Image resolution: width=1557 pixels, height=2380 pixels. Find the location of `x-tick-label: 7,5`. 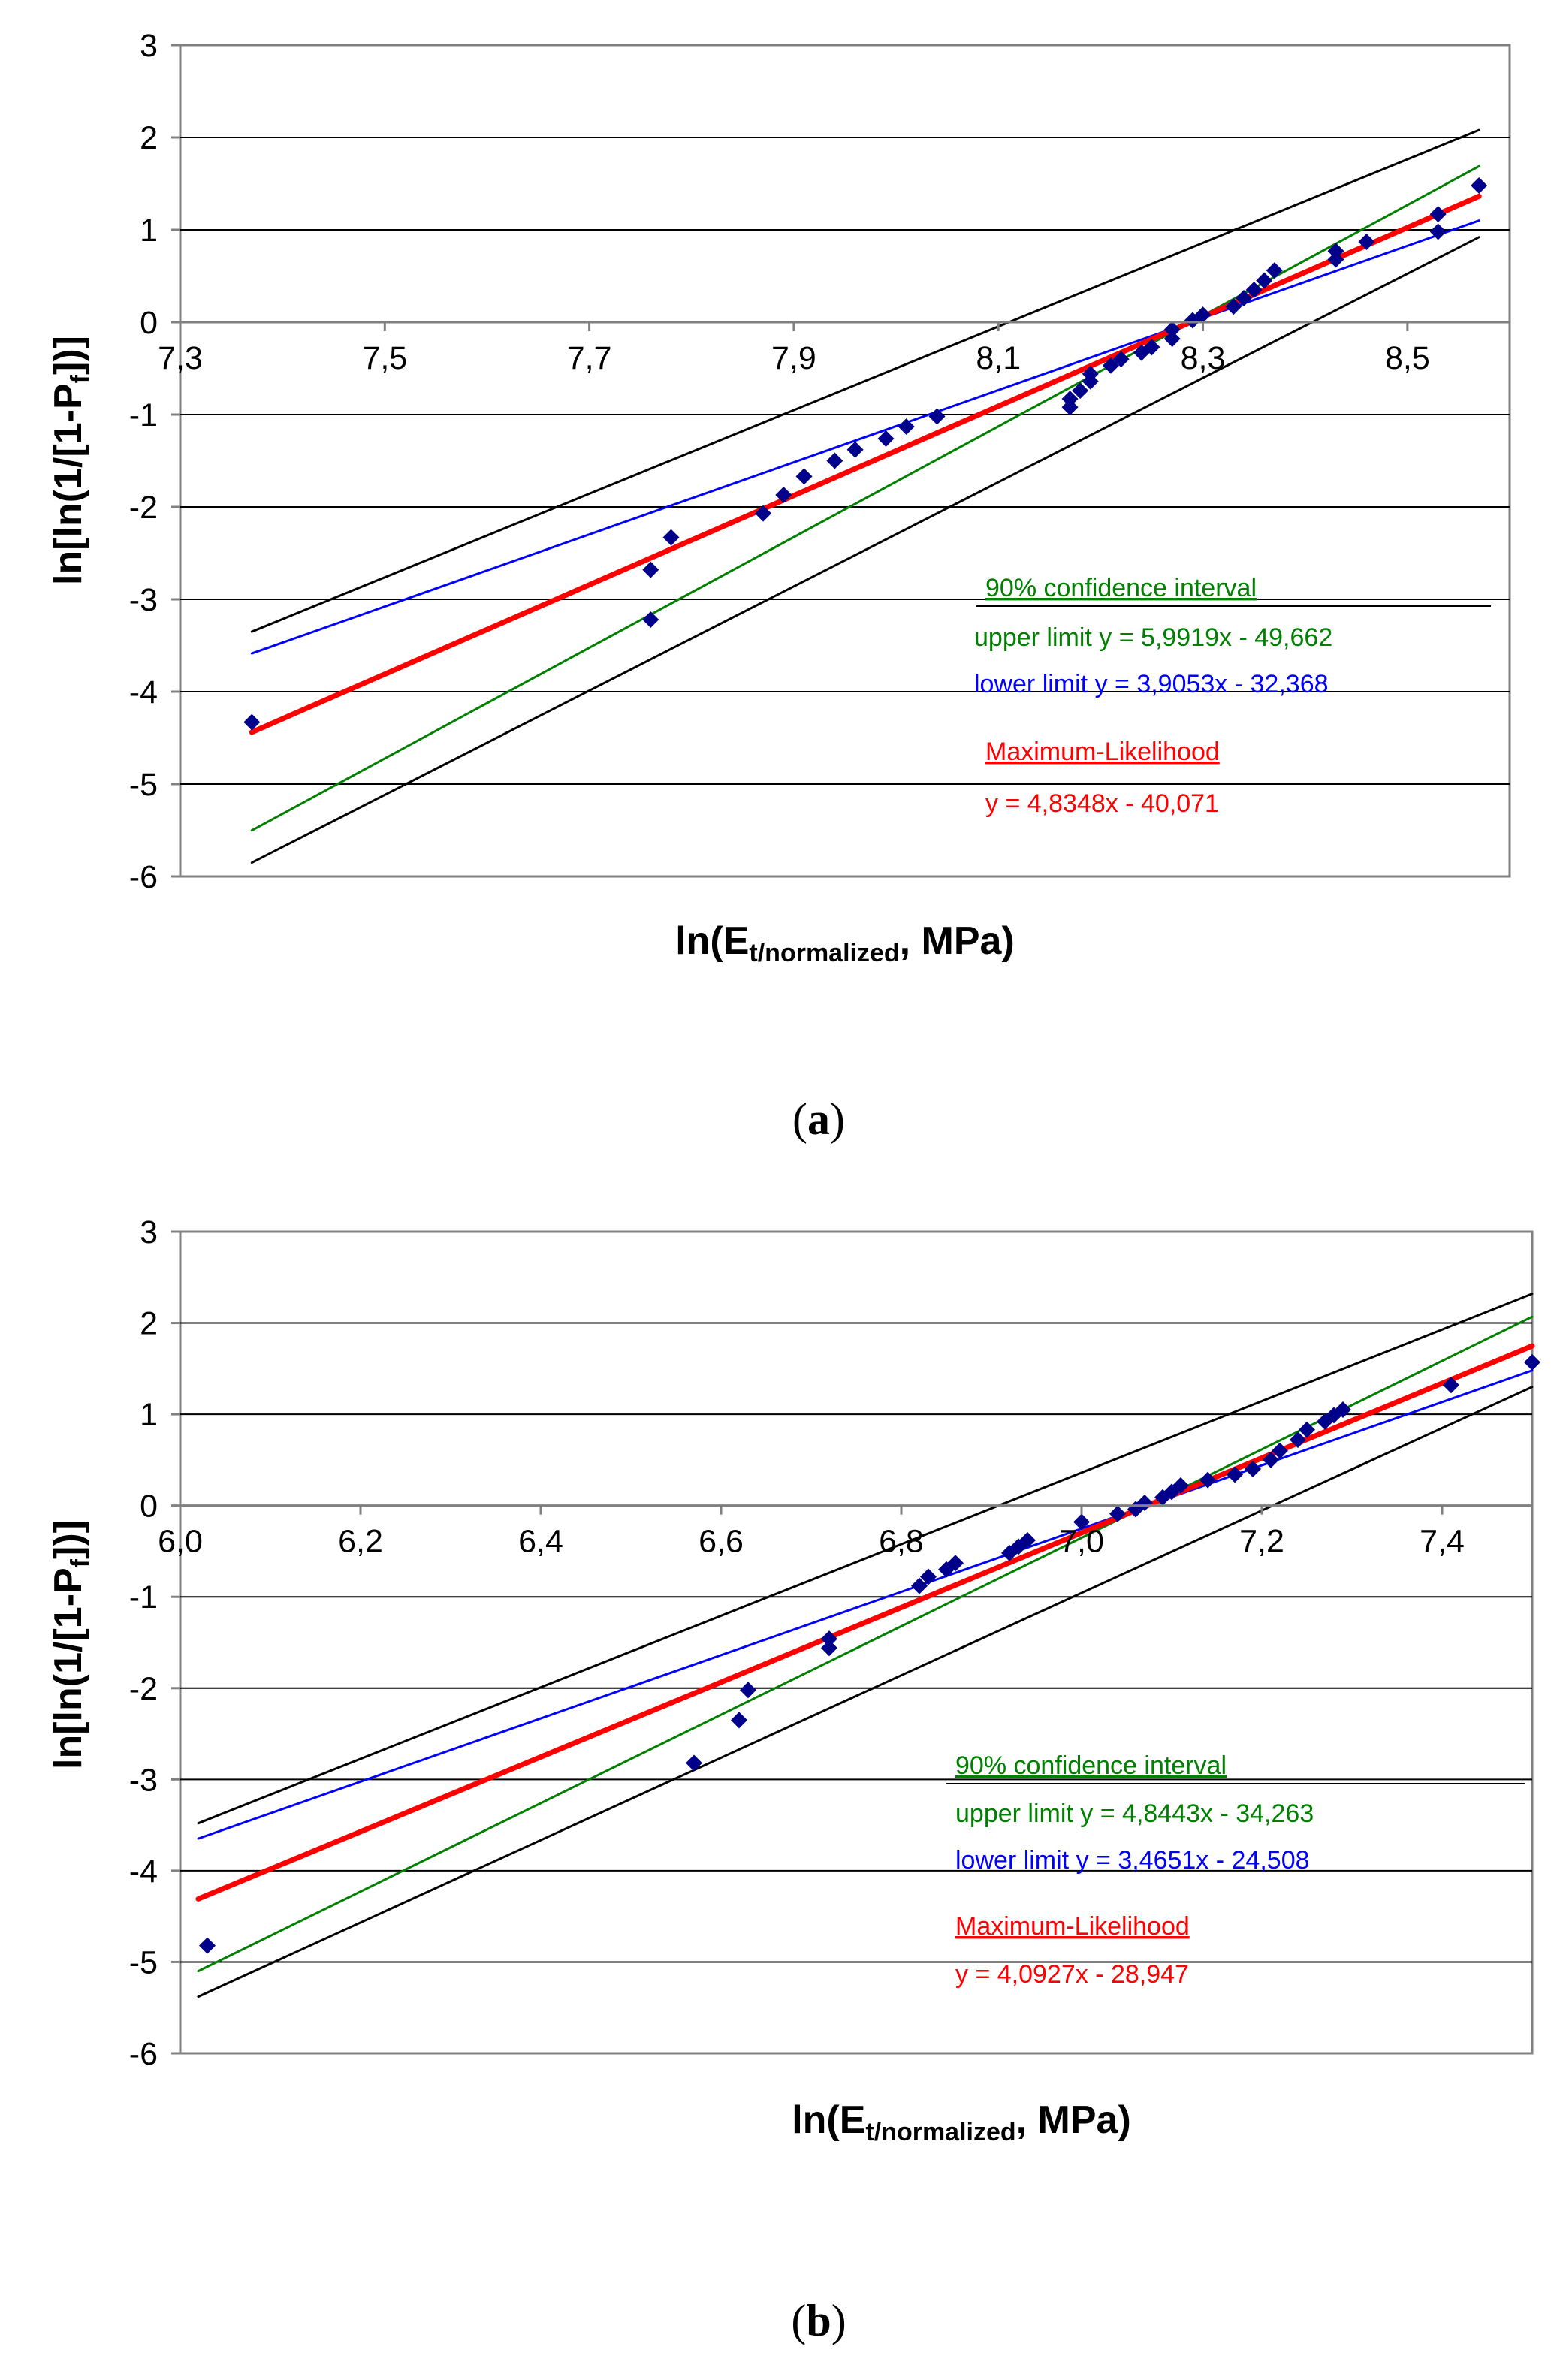

x-tick-label: 7,5 is located at coordinates (384, 358).